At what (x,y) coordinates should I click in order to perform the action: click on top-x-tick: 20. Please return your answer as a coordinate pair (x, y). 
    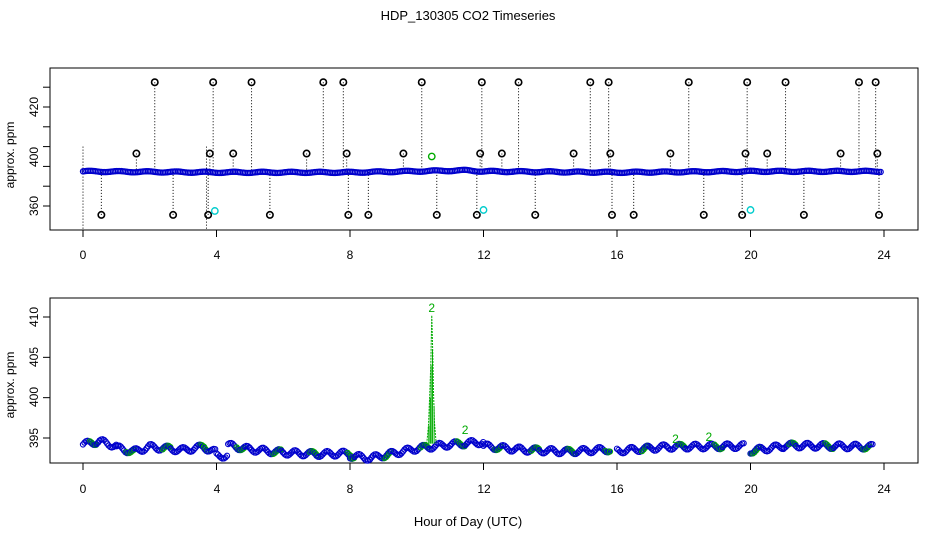
    Looking at the image, I should click on (751, 255).